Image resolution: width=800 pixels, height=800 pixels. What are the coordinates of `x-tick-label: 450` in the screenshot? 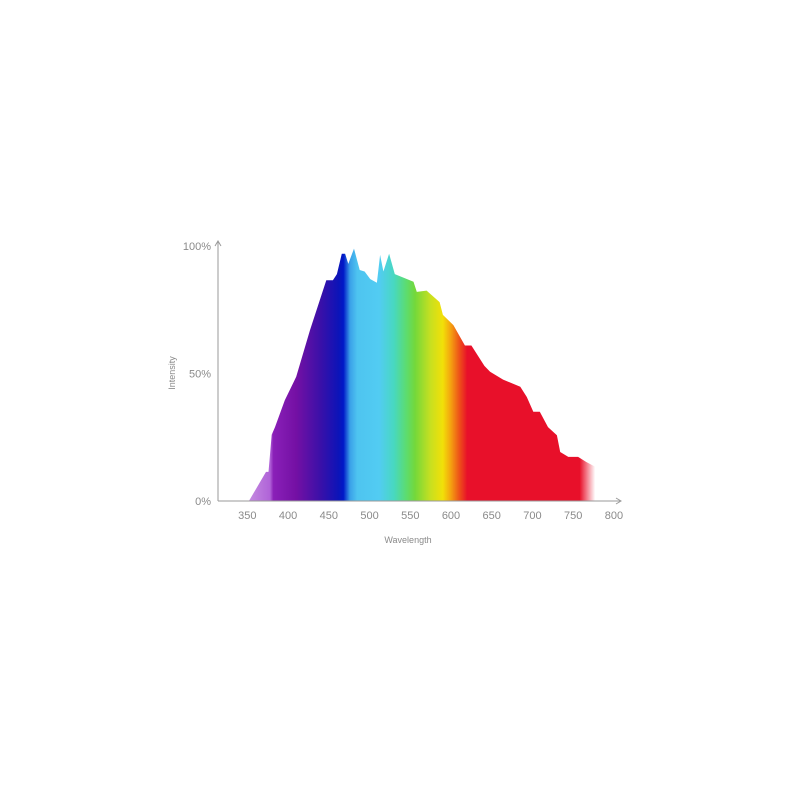 It's located at (329, 516).